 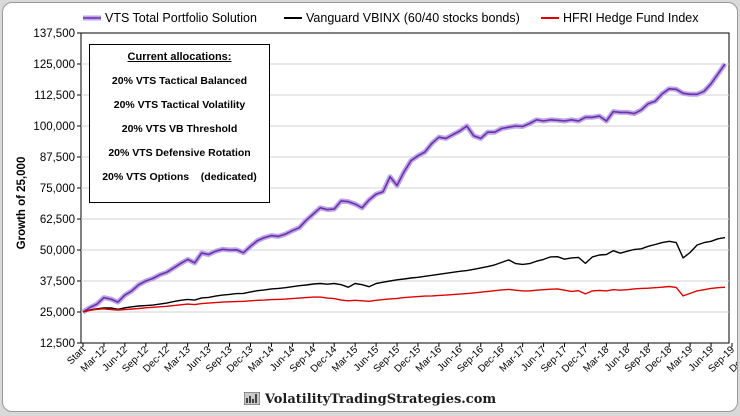 What do you see at coordinates (179, 57) in the screenshot?
I see `allocations-title: Current allocations:` at bounding box center [179, 57].